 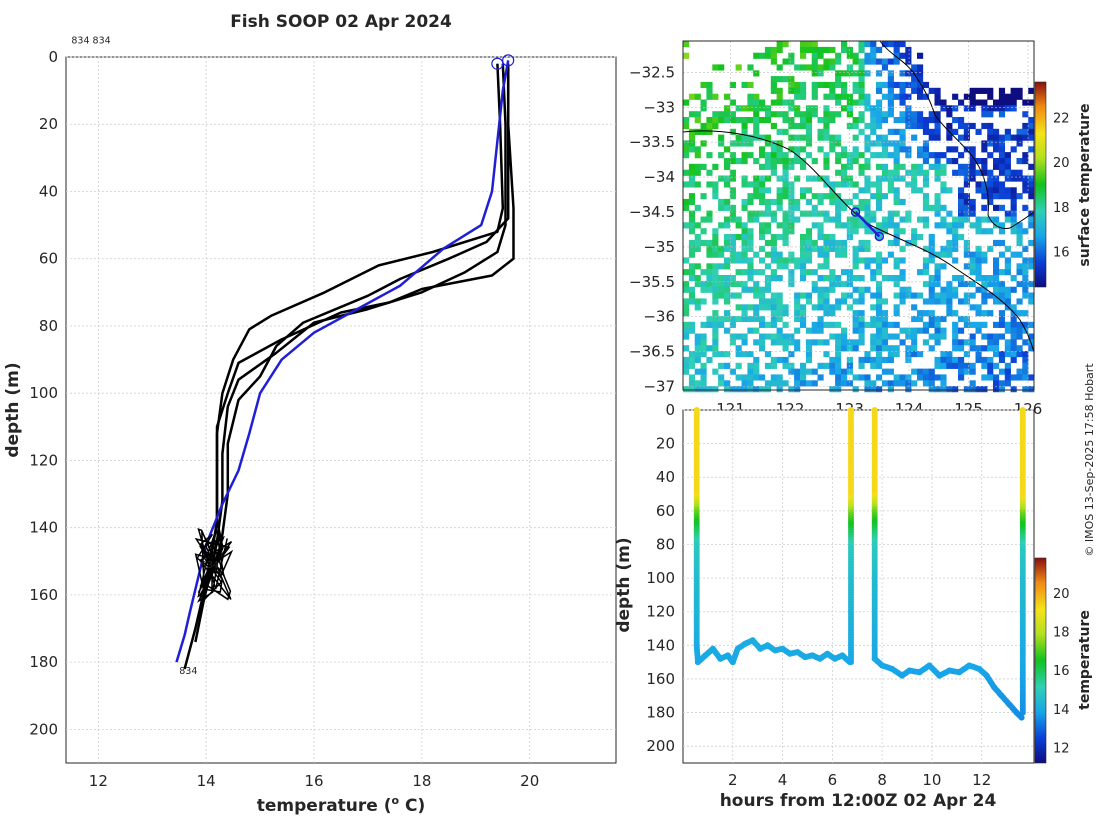 I want to click on timeseries-x-tick-label: 10, so click(x=931, y=780).